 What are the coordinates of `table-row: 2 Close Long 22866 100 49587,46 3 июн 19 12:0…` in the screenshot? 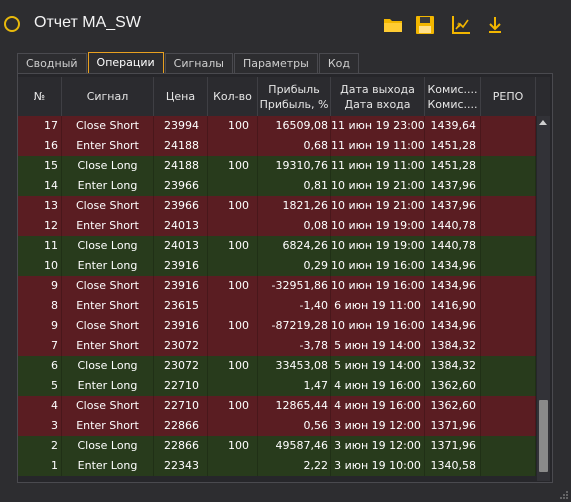 It's located at (277, 446).